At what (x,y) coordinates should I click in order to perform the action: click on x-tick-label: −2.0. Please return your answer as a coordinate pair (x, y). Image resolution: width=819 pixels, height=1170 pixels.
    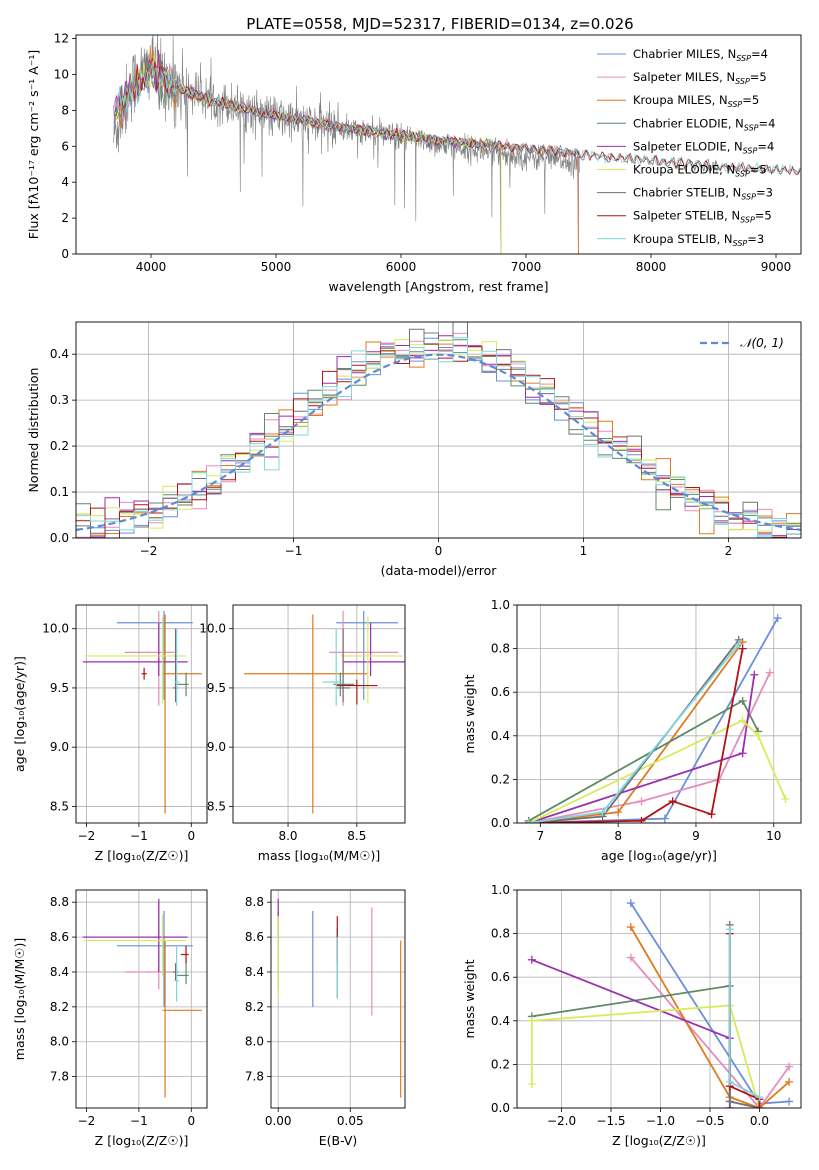
    Looking at the image, I should click on (561, 1121).